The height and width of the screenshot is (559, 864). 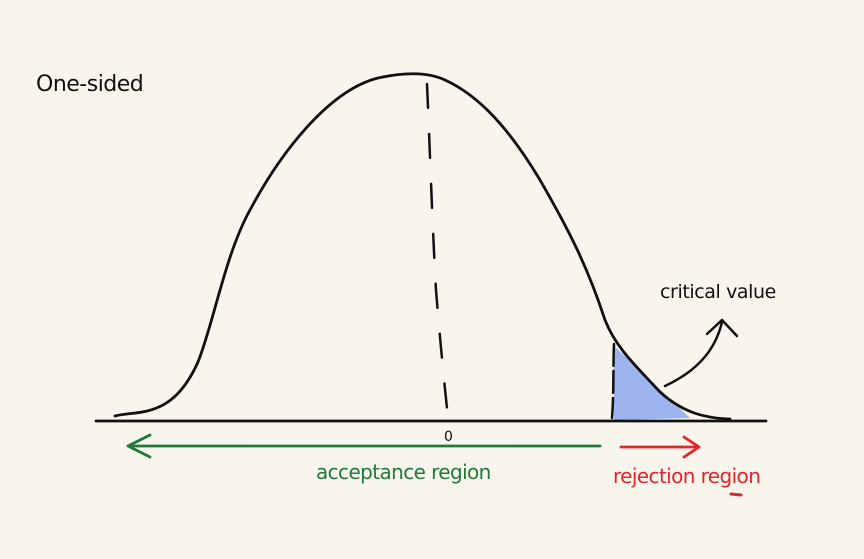 I want to click on critical-value-label: critical value, so click(x=718, y=292).